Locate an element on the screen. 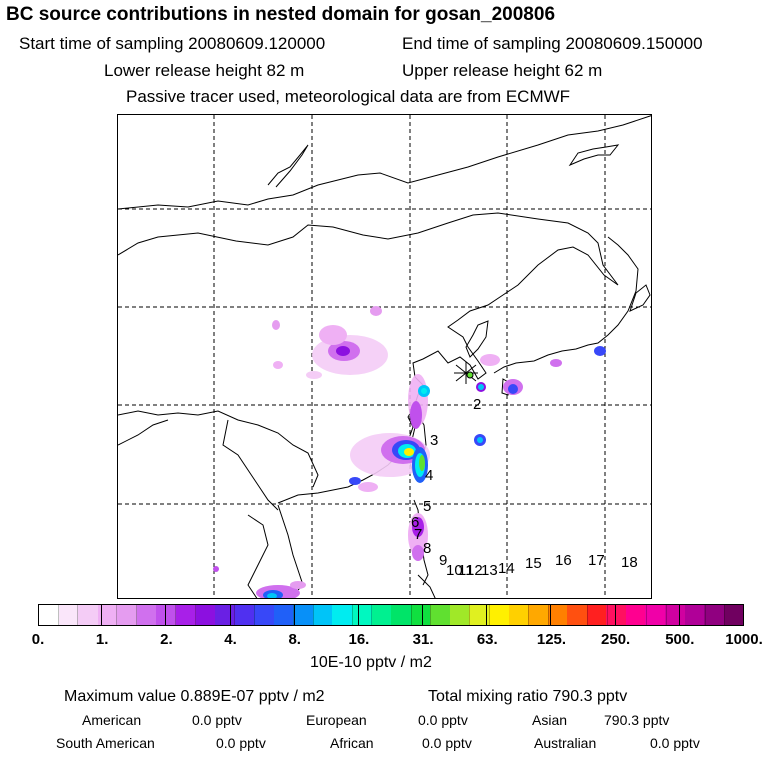 The image size is (768, 768). region-name-american: American is located at coordinates (112, 720).